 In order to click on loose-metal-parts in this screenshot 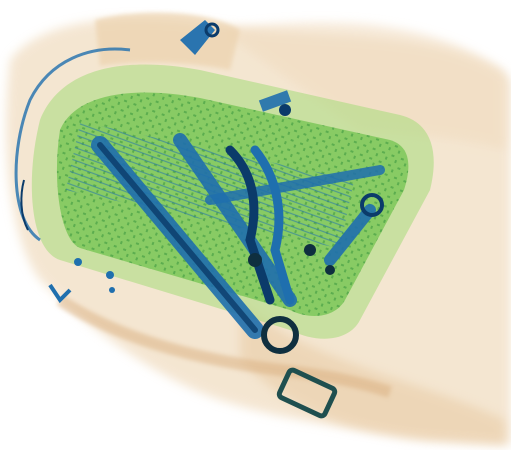, I will do `click(81, 281)`.